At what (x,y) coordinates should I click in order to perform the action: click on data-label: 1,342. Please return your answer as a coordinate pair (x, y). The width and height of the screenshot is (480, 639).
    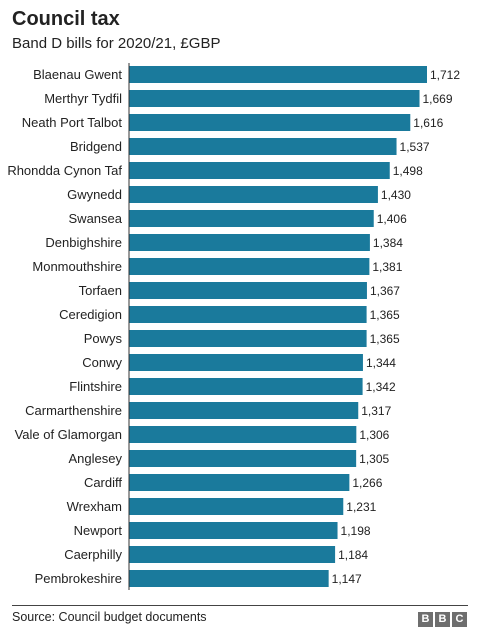
    Looking at the image, I should click on (381, 387).